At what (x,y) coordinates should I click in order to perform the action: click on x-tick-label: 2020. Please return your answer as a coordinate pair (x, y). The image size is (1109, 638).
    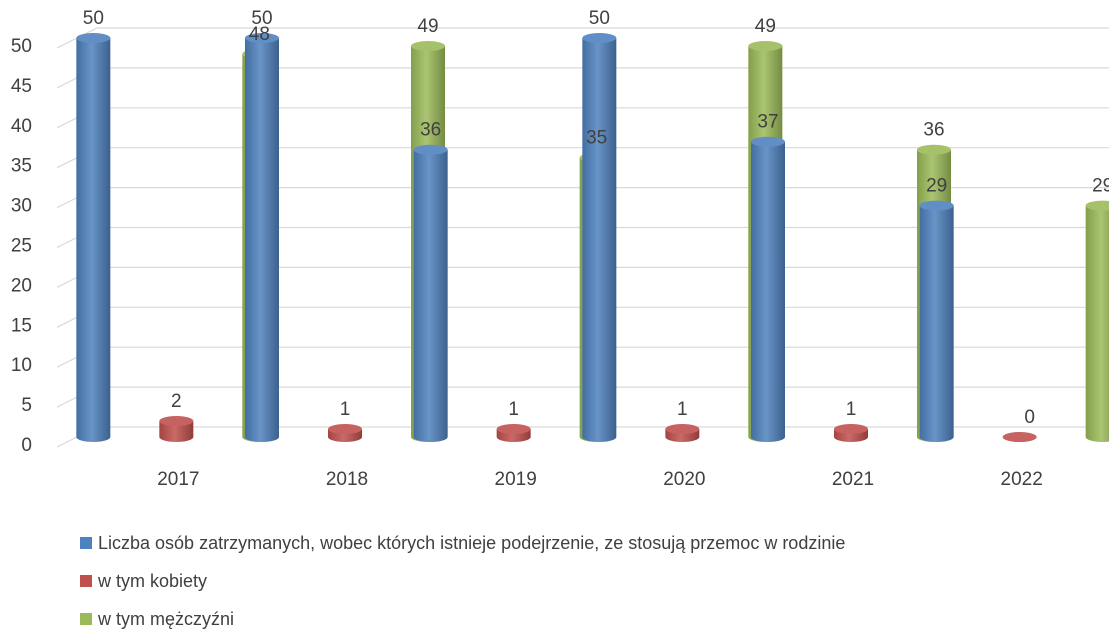
    Looking at the image, I should click on (684, 479).